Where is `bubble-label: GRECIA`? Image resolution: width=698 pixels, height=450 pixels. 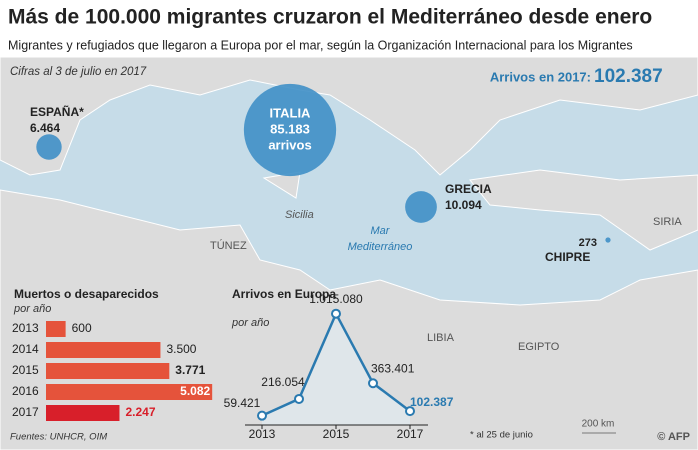 bubble-label: GRECIA is located at coordinates (468, 189).